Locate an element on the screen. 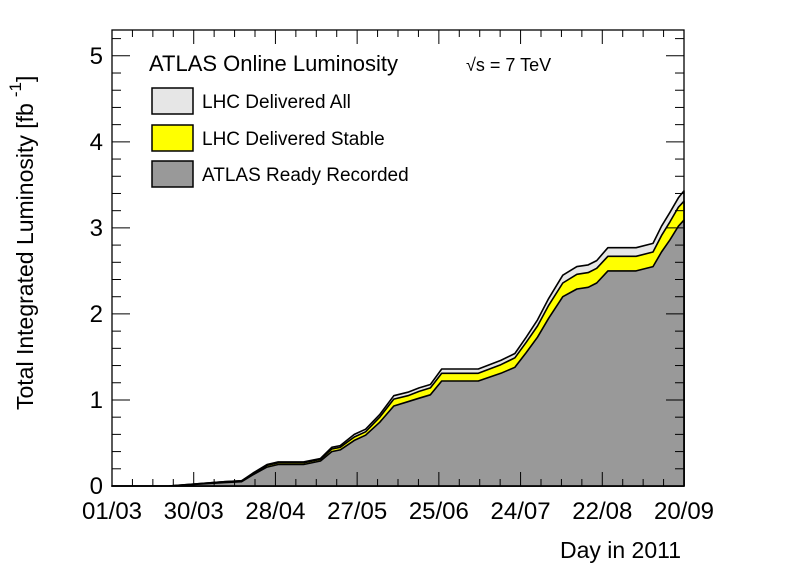 This screenshot has height=572, width=796. y-tick-label: 5 is located at coordinates (96, 56).